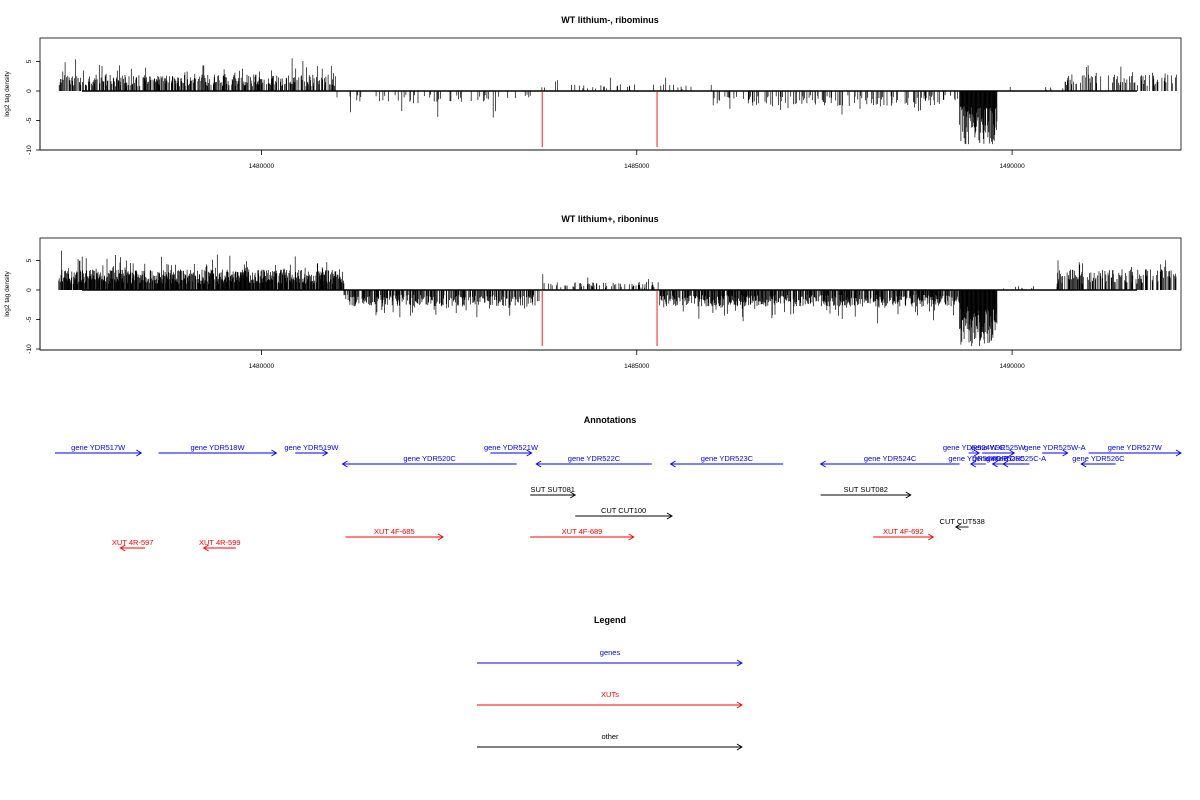 Image resolution: width=1200 pixels, height=800 pixels. I want to click on annotation-feature: gene YDR527W, so click(1135, 450).